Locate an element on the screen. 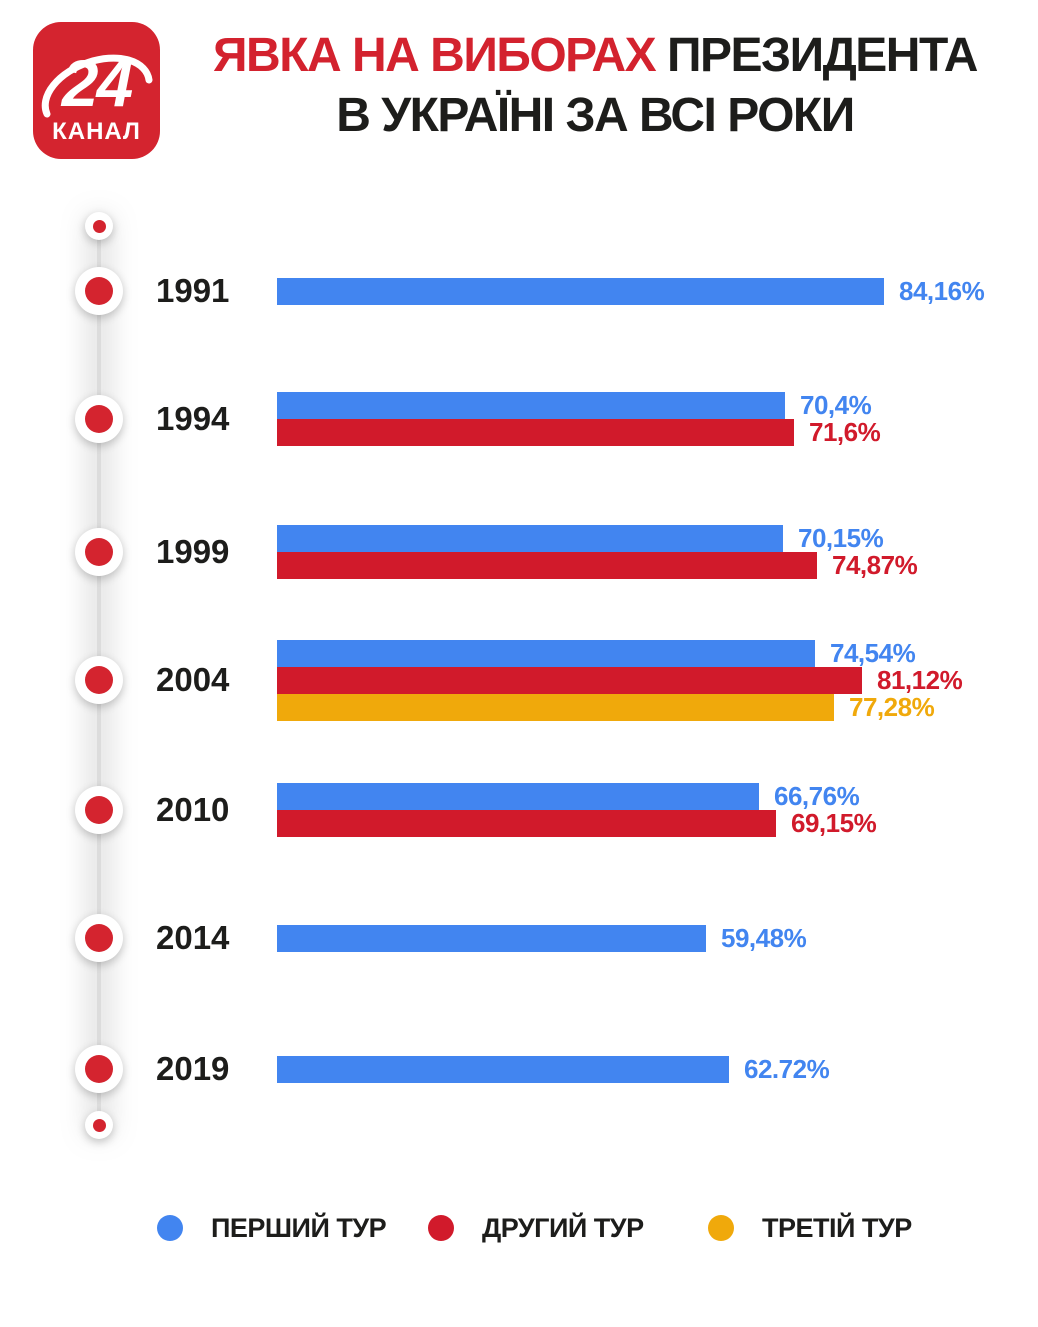  timeline-node-1994 is located at coordinates (99, 419).